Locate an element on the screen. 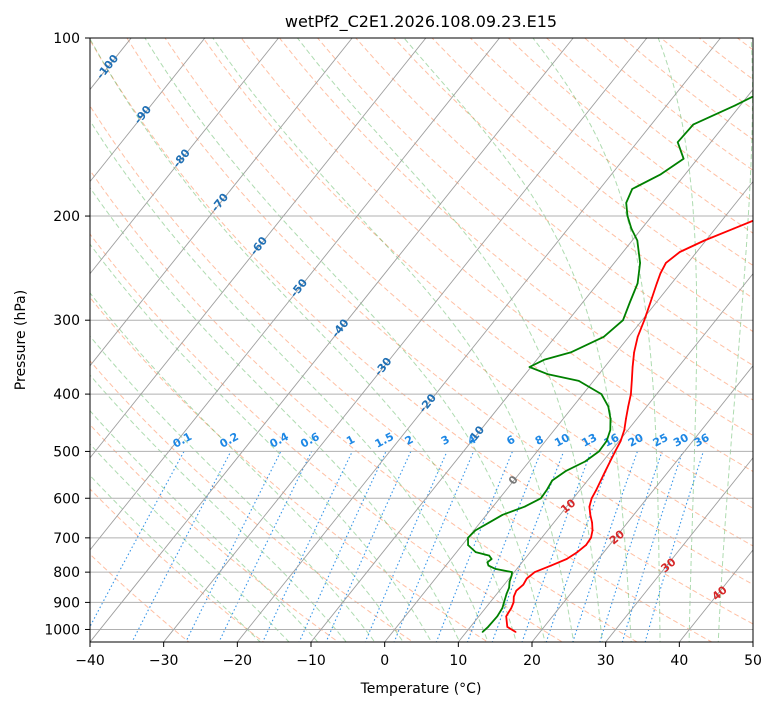  mixing-ratio-label: 16 is located at coordinates (612, 440).